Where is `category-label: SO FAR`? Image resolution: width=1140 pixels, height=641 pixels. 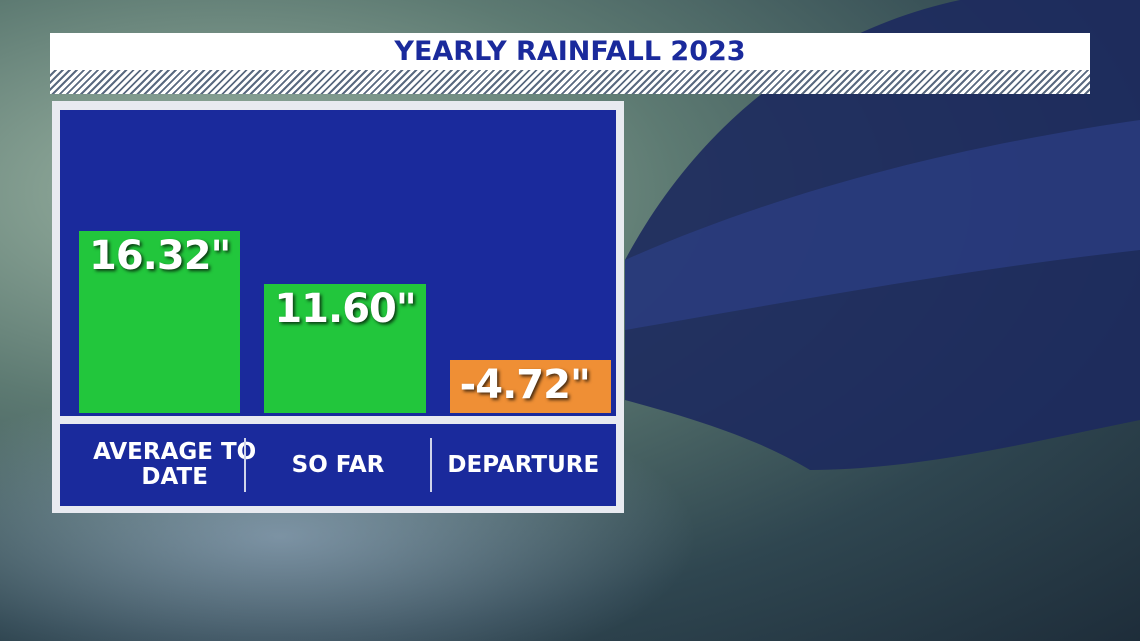 category-label: SO FAR is located at coordinates (338, 464).